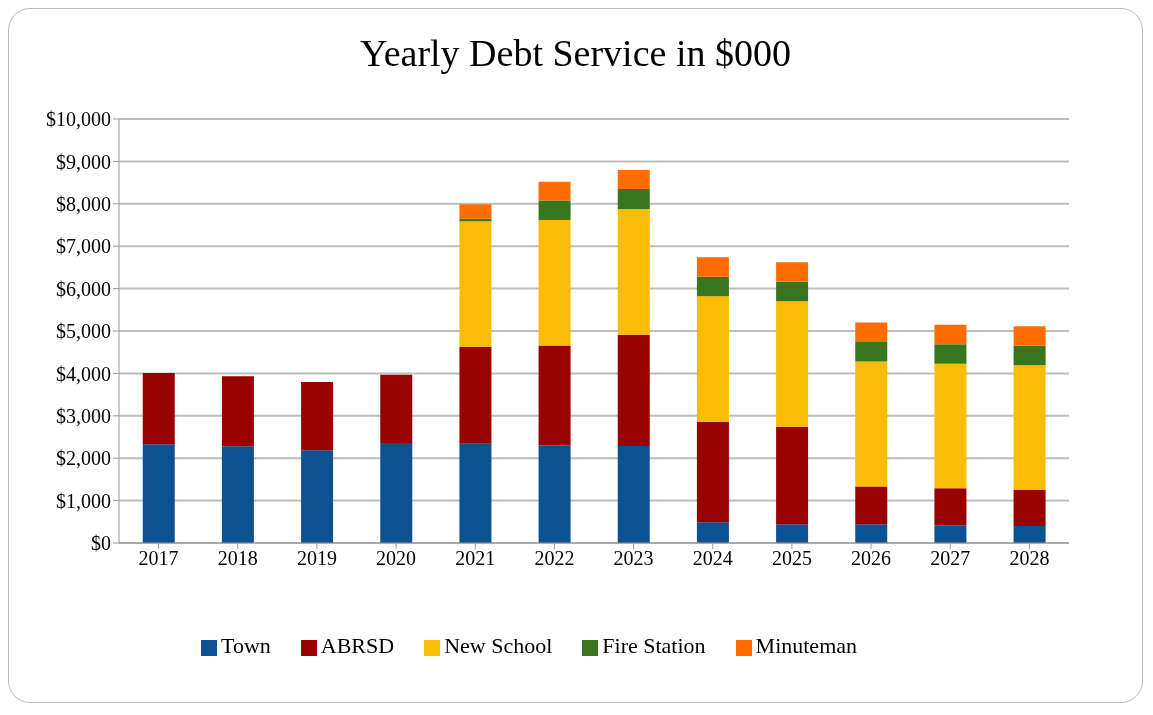  Describe the element at coordinates (101, 543) in the screenshot. I see `y-tick-label: $0` at that location.